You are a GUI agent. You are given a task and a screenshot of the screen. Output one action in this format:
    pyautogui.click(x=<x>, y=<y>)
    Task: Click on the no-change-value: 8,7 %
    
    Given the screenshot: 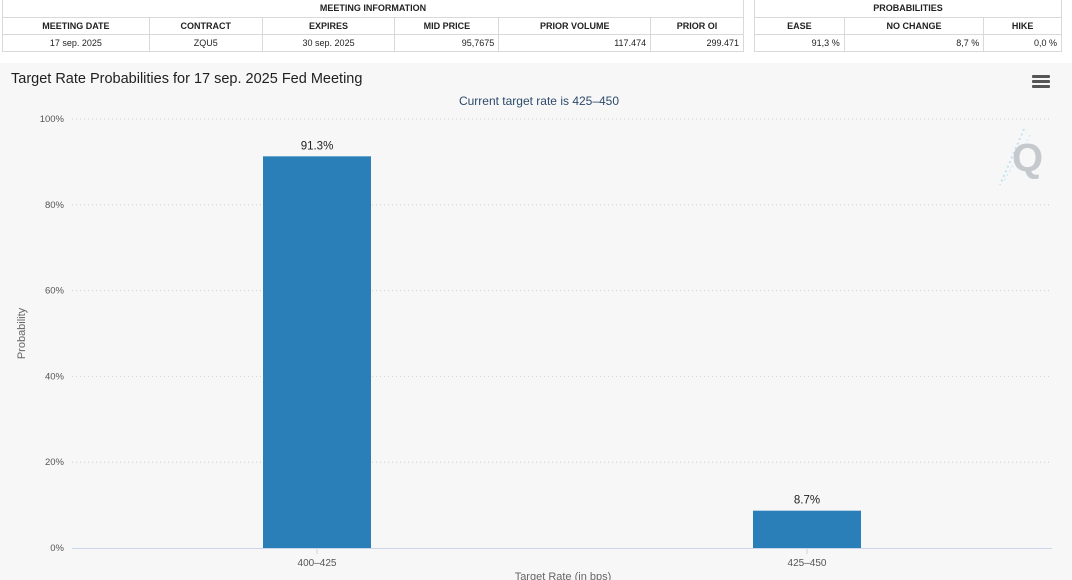 What is the action you would take?
    pyautogui.click(x=914, y=42)
    